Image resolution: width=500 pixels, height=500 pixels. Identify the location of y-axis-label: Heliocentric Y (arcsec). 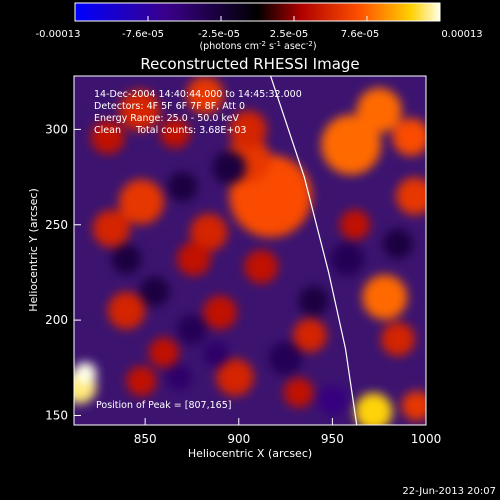
(33, 250).